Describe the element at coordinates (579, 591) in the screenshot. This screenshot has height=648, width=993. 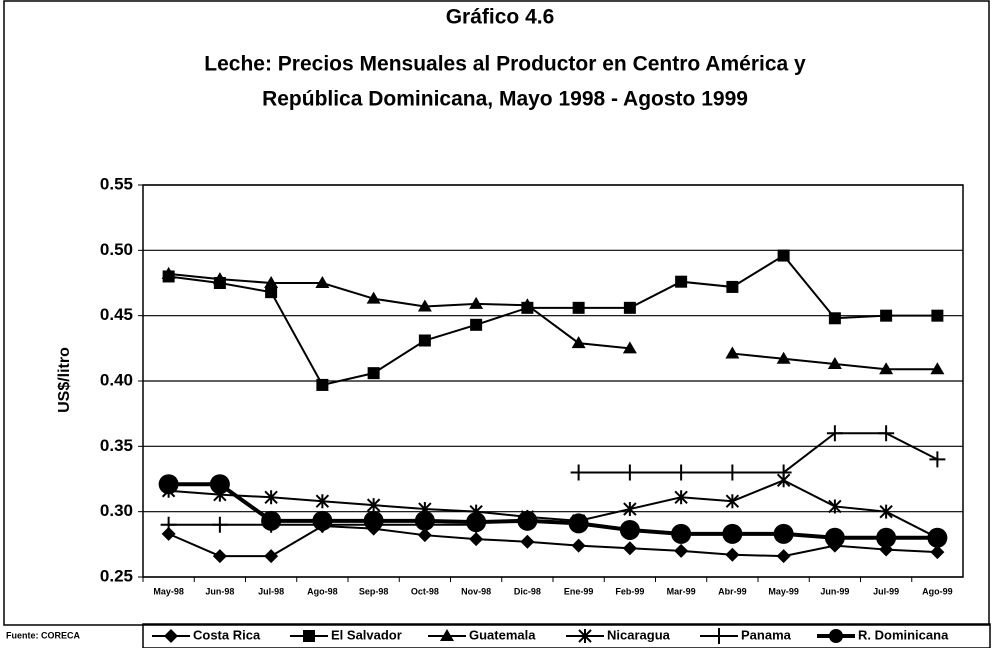
I see `x-tick-label: Ene-99` at that location.